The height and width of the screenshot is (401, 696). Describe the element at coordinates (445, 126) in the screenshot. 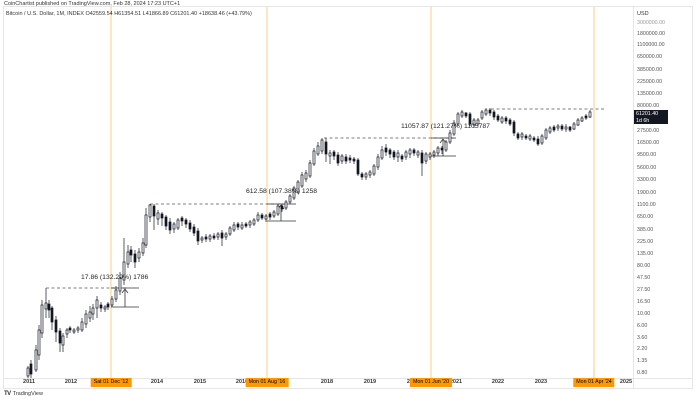

I see `annotation-cycle-2020: 11057.87 (121.27%) 1105787` at that location.